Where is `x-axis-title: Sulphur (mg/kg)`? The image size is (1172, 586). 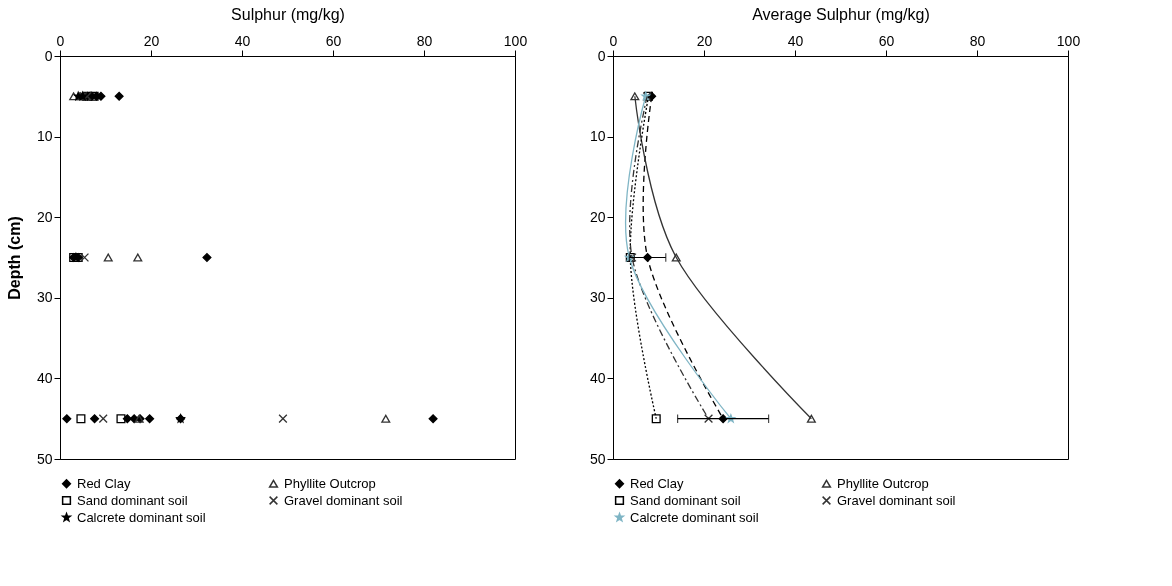
x-axis-title: Sulphur (mg/kg) is located at coordinates (288, 14).